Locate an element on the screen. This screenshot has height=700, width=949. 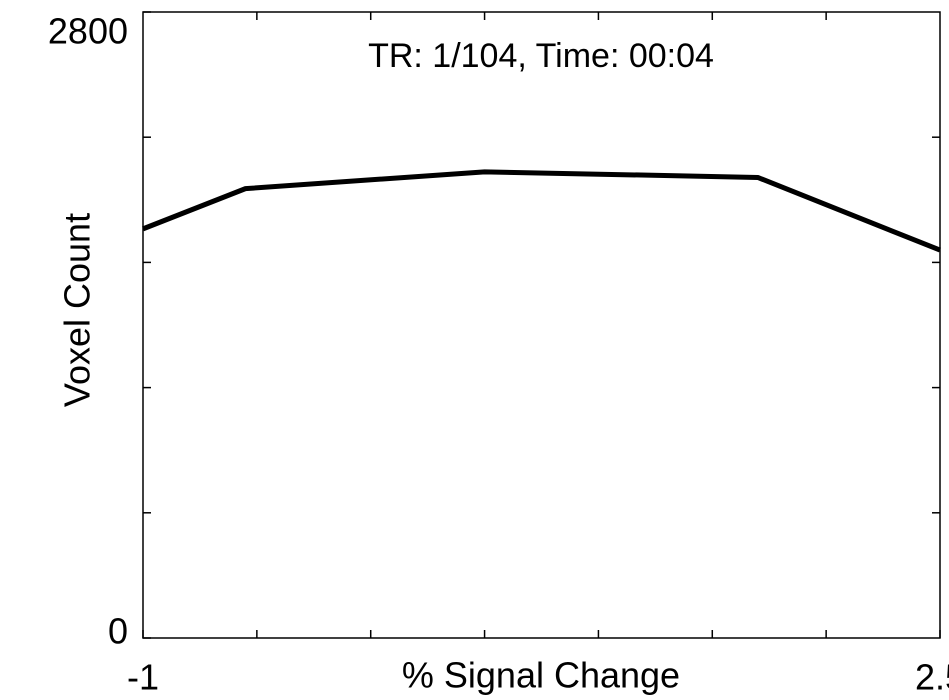
x-axis-label: % Signal Change is located at coordinates (541, 675).